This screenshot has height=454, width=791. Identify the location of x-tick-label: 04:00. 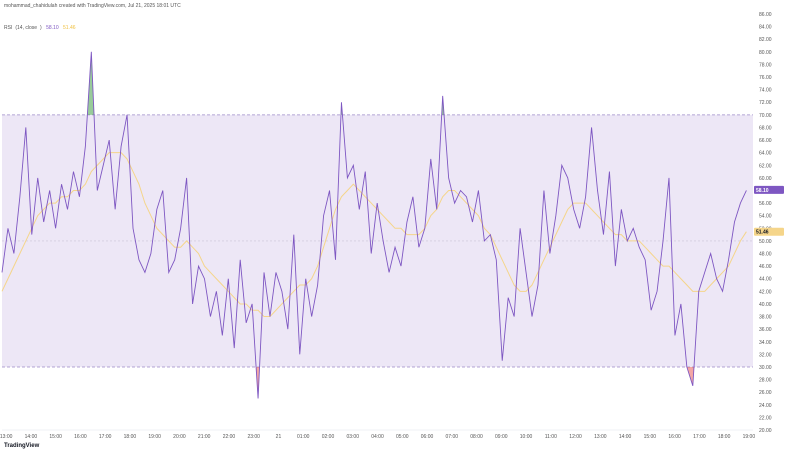
(377, 437).